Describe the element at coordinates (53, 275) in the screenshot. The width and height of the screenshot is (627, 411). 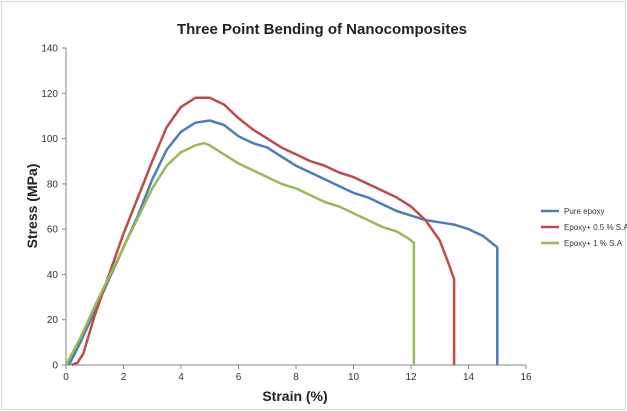
I see `y-tick-label: 40` at that location.